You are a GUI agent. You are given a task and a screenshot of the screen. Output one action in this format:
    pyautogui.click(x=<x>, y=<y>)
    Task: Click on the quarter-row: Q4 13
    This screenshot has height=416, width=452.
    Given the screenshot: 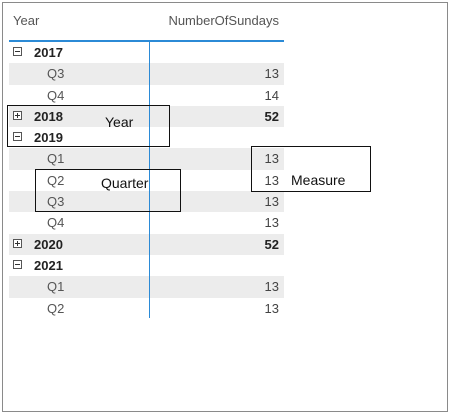 What is the action you would take?
    pyautogui.click(x=146, y=222)
    